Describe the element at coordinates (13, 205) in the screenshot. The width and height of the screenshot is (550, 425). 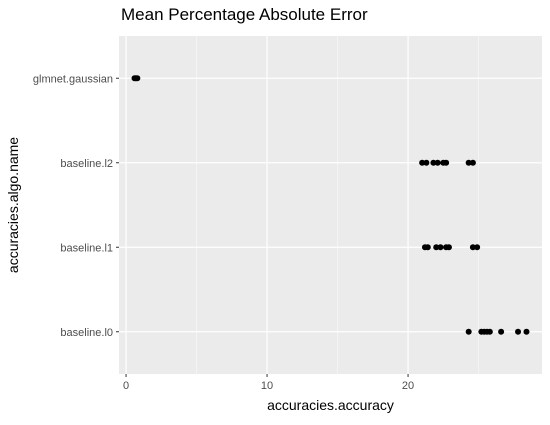
I see `y-axis-title: accuracies.algo.name` at that location.